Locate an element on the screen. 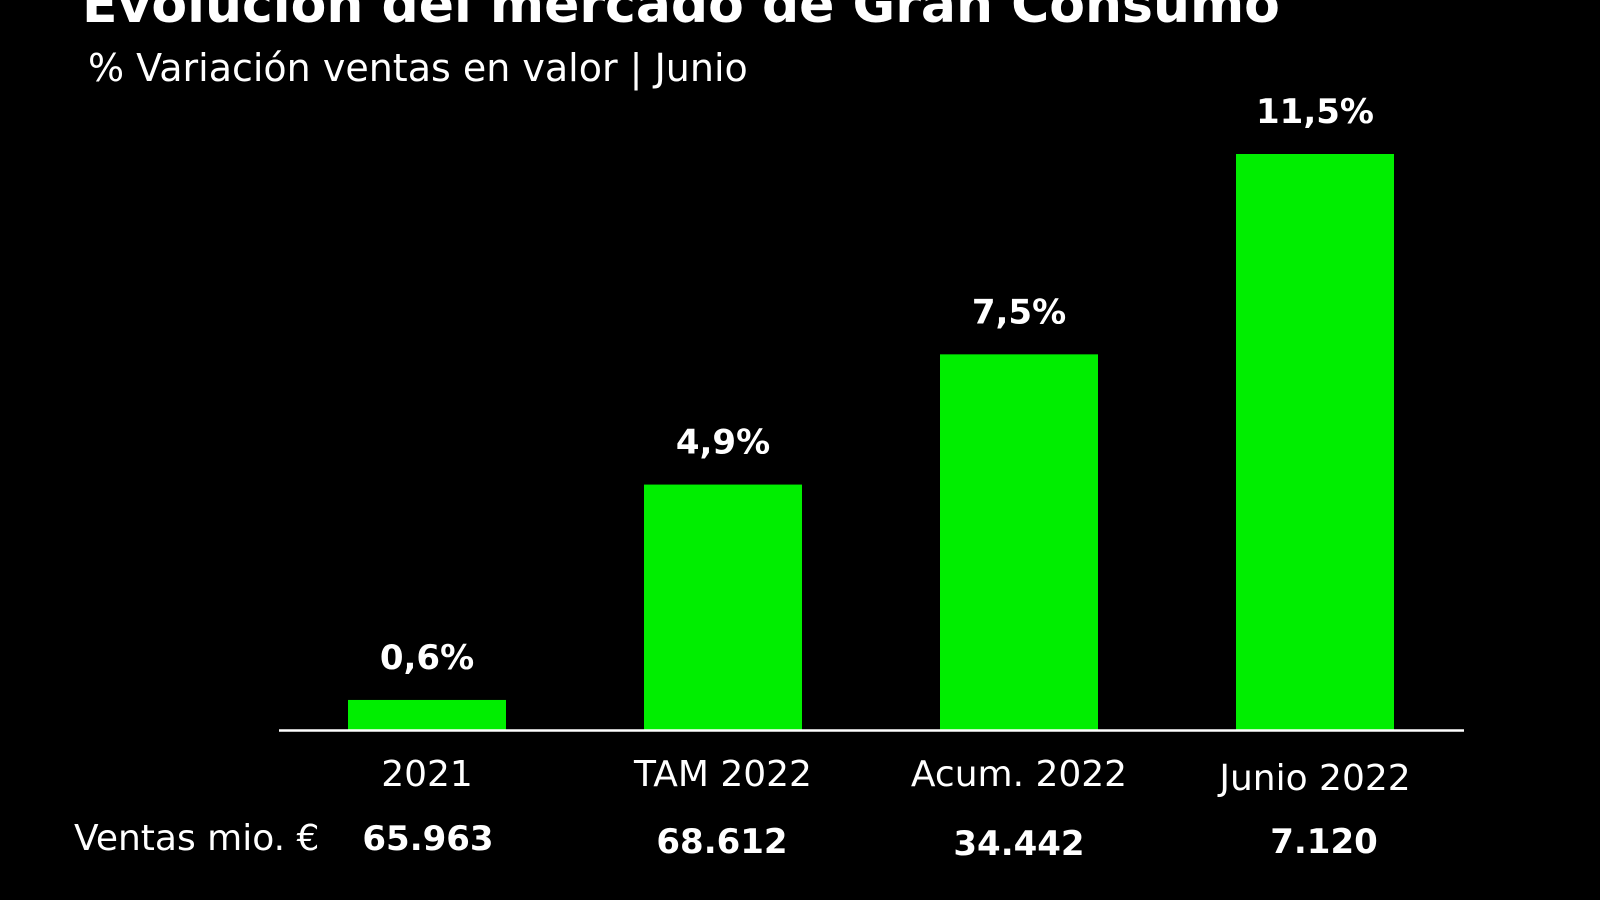  sales-row-label: Ventas mio. € is located at coordinates (196, 838).